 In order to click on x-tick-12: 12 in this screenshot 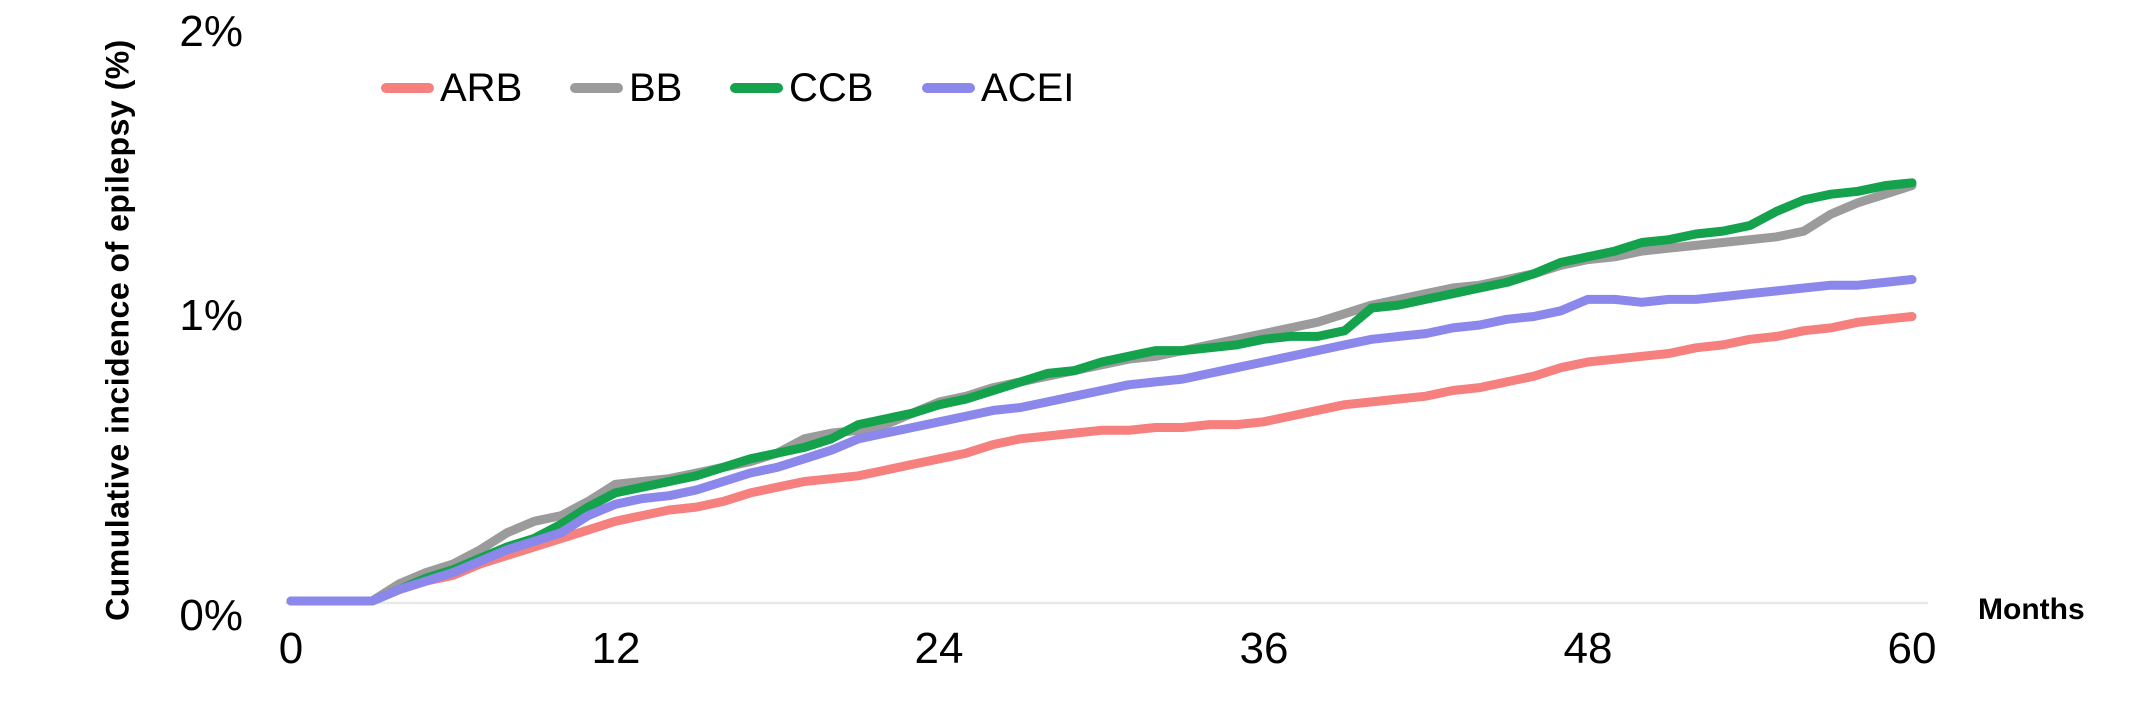, I will do `click(616, 648)`.